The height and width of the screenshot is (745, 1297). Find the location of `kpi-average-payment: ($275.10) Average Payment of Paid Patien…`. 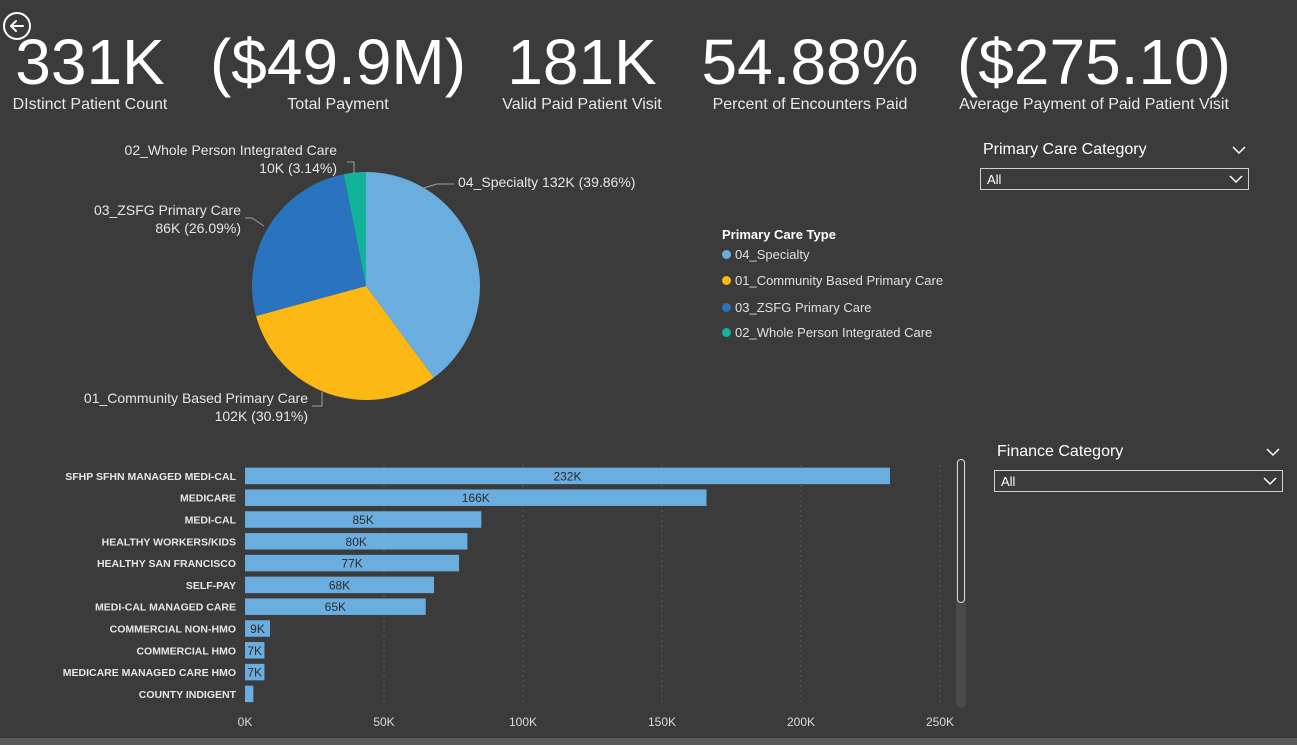

kpi-average-payment: ($275.10) Average Payment of Paid Patien… is located at coordinates (1094, 72).